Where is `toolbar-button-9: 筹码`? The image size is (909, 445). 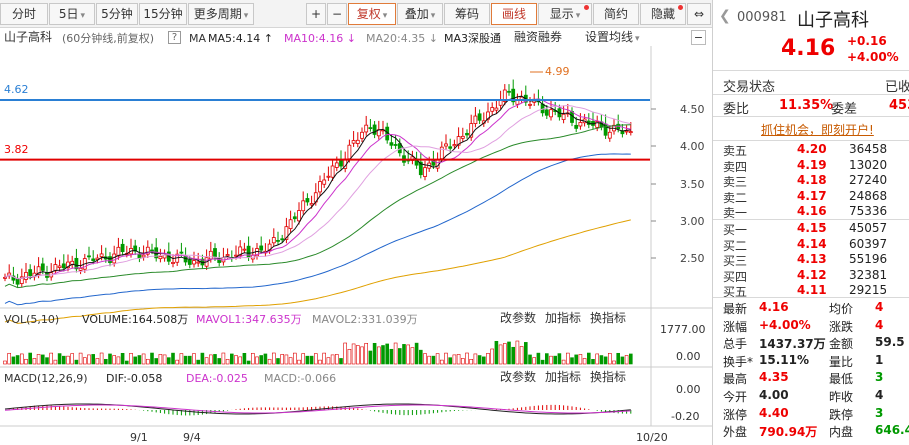 toolbar-button-9: 筹码 is located at coordinates (467, 14).